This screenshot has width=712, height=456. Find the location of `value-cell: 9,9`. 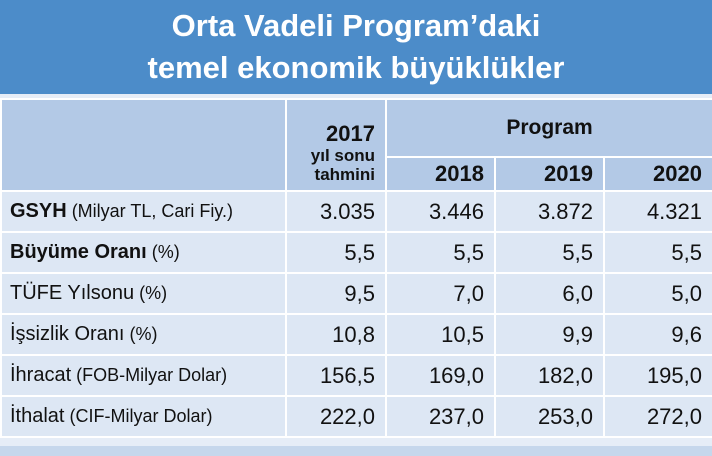

value-cell: 9,9 is located at coordinates (549, 334).